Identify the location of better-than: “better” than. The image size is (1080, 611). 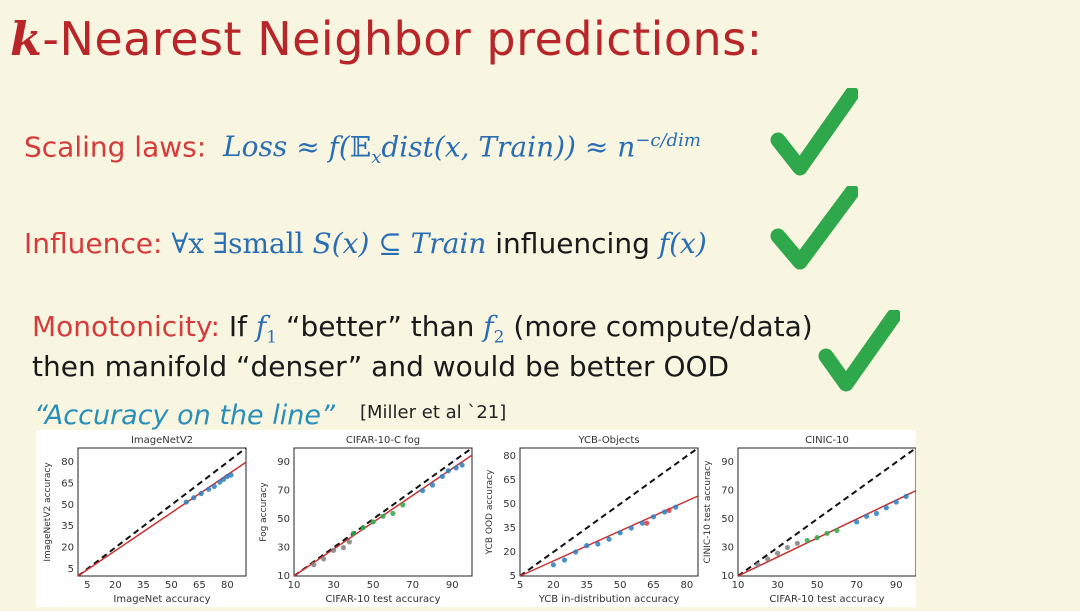
(380, 326).